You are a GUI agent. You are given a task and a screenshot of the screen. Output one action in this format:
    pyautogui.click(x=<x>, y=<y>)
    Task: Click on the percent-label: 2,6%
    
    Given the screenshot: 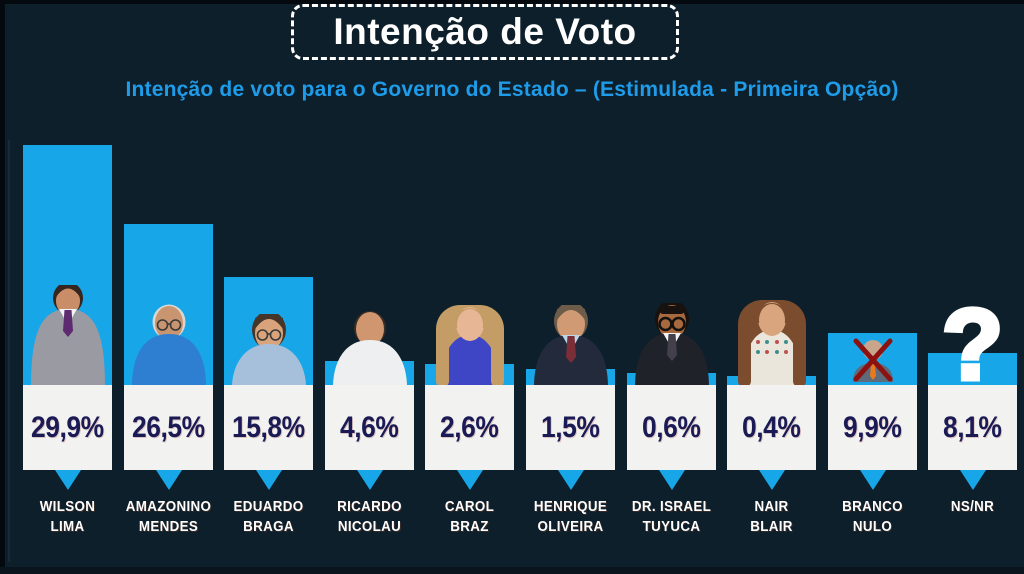 What is the action you would take?
    pyautogui.click(x=469, y=427)
    